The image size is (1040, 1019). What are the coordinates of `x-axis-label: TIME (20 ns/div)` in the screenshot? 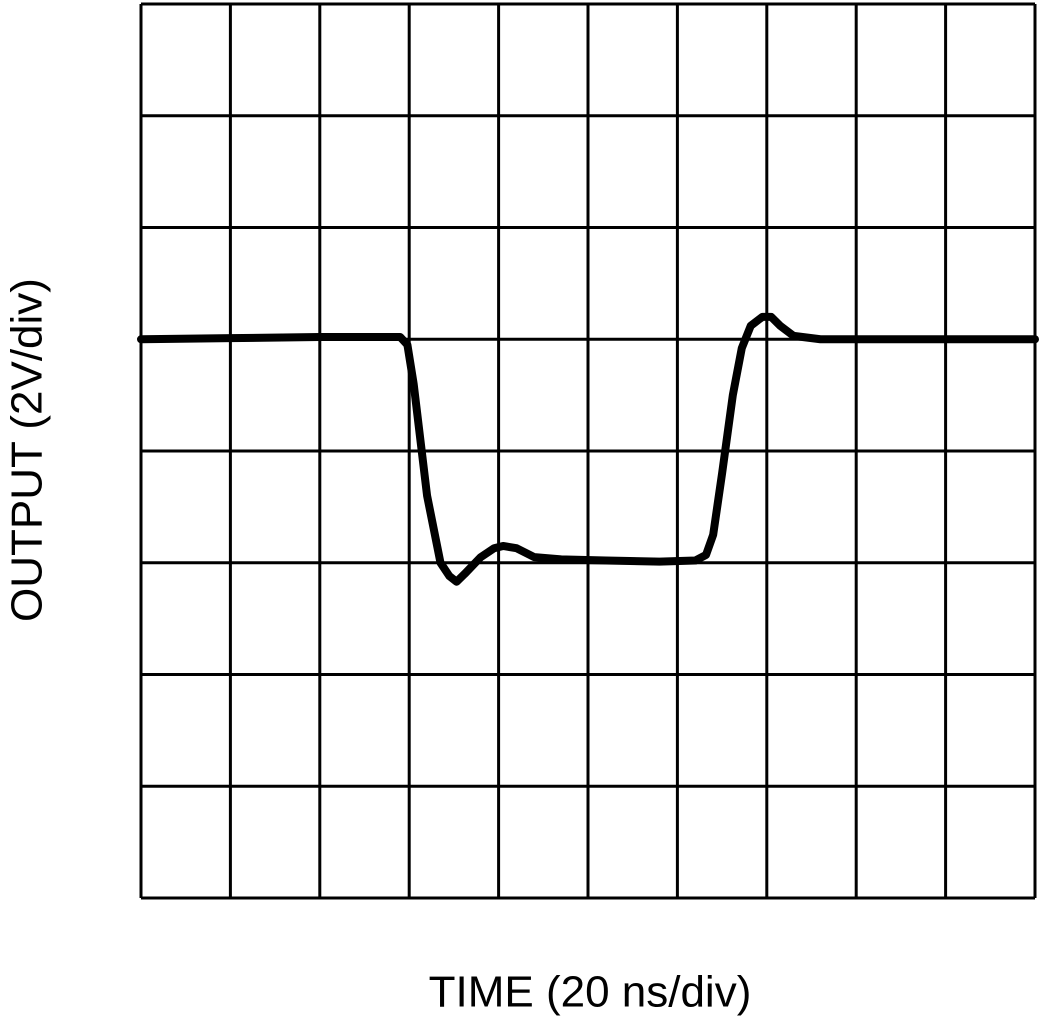 It's located at (590, 992).